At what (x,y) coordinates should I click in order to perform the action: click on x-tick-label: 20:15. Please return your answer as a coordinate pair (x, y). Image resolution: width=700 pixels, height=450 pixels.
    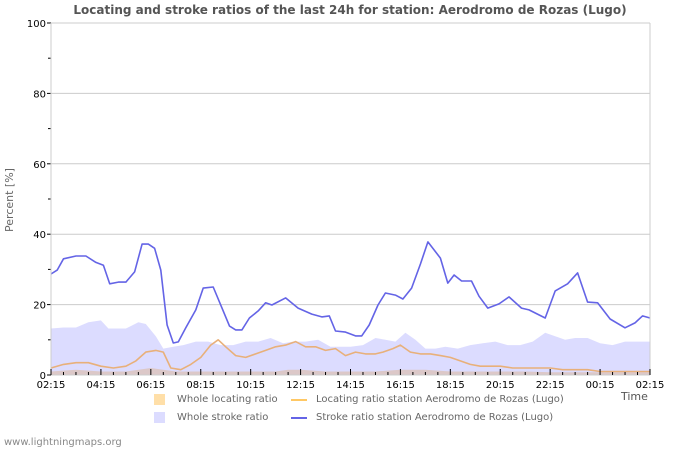
    Looking at the image, I should click on (500, 385).